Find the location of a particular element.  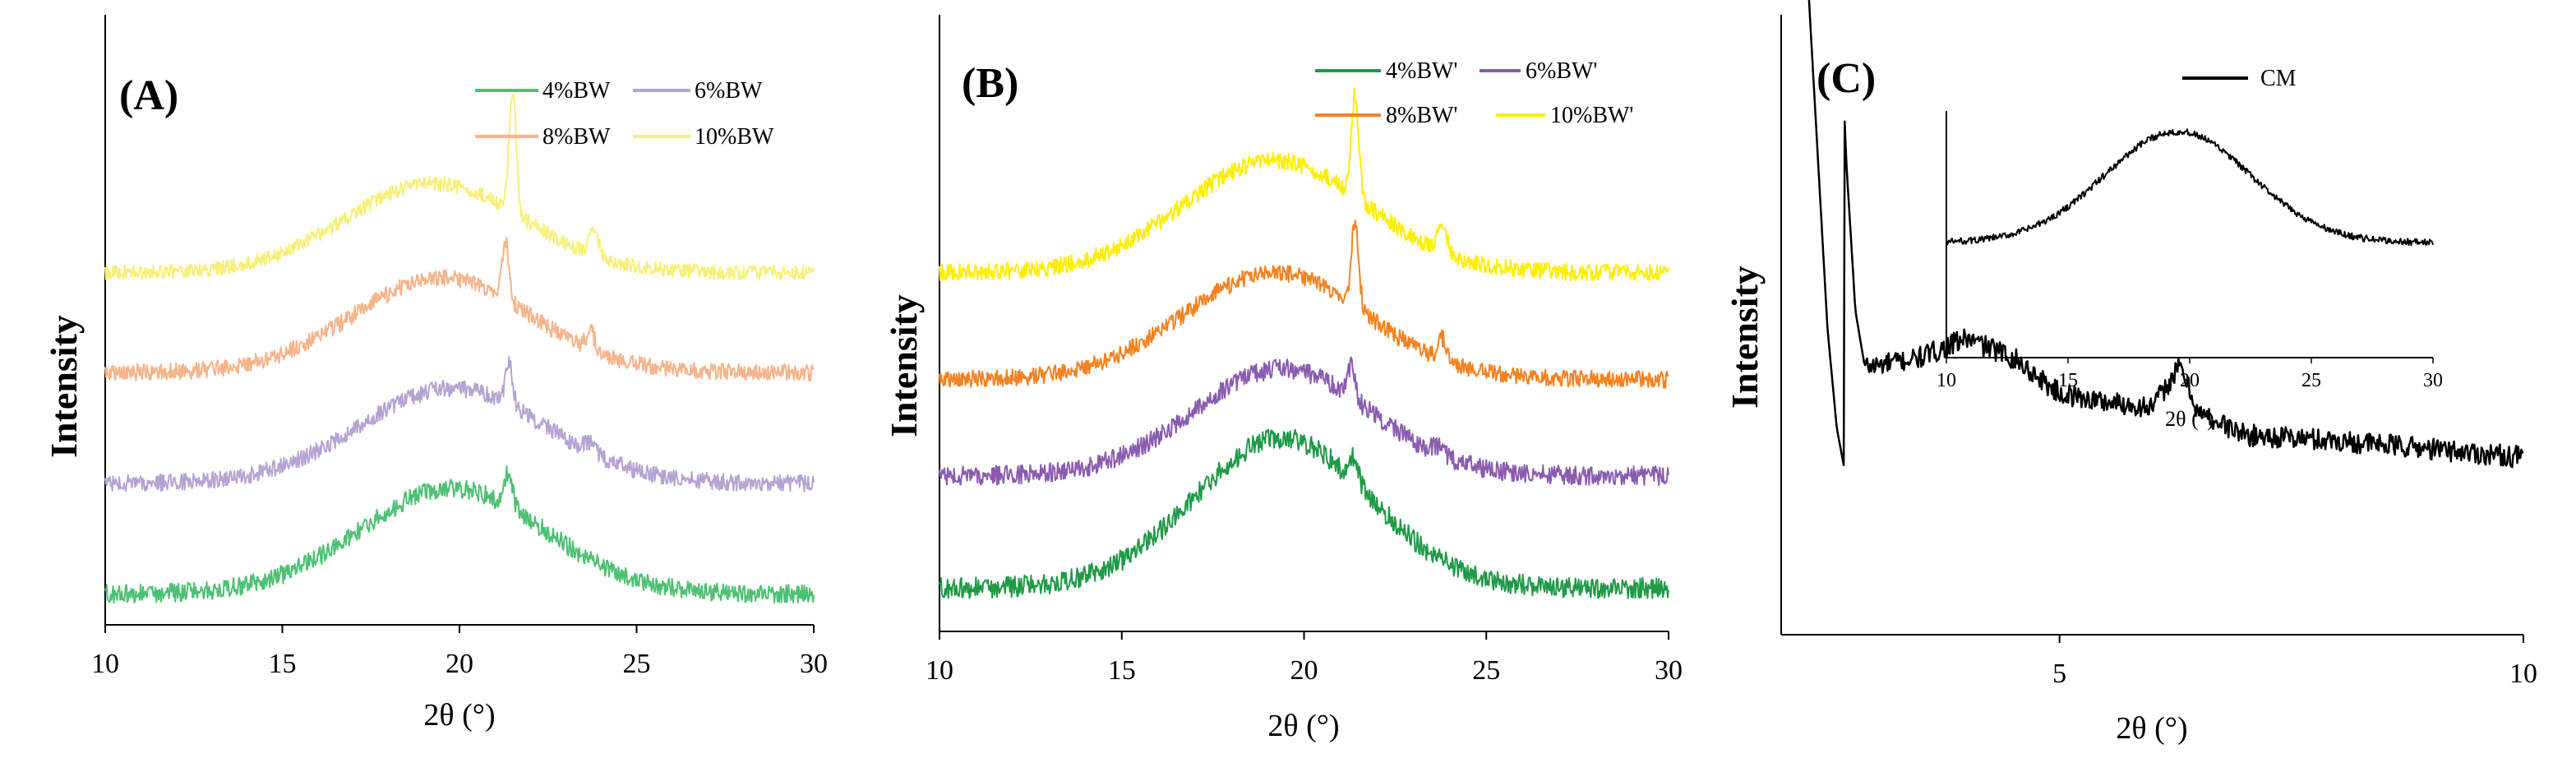

panel-c-y-title: Intensity is located at coordinates (1745, 337).